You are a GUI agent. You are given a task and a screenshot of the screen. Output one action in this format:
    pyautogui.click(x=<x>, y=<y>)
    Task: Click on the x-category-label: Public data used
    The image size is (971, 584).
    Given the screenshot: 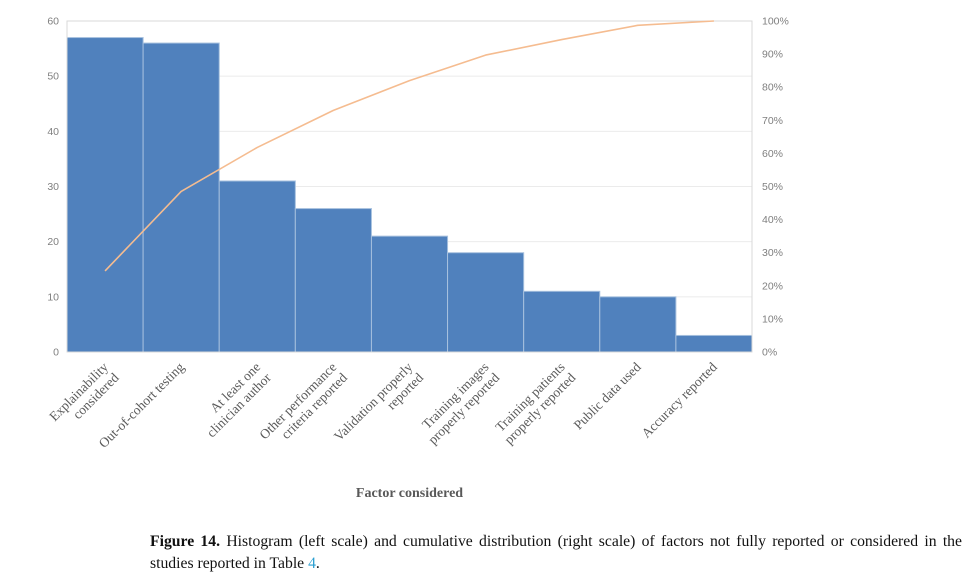 What is the action you would take?
    pyautogui.click(x=607, y=395)
    